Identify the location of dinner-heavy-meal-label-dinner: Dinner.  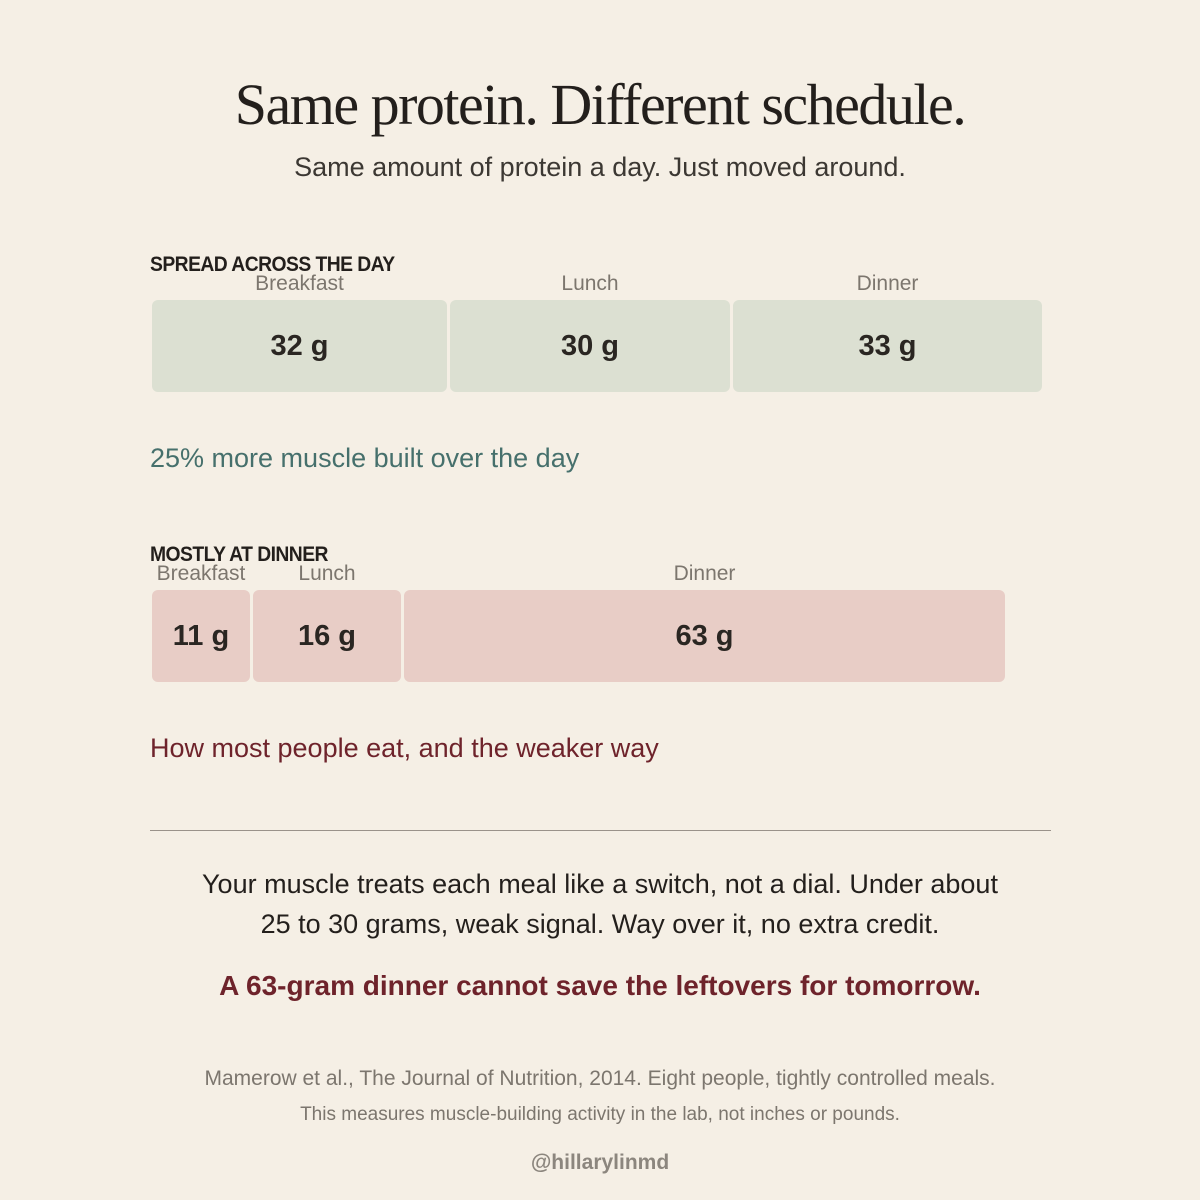
(704, 573).